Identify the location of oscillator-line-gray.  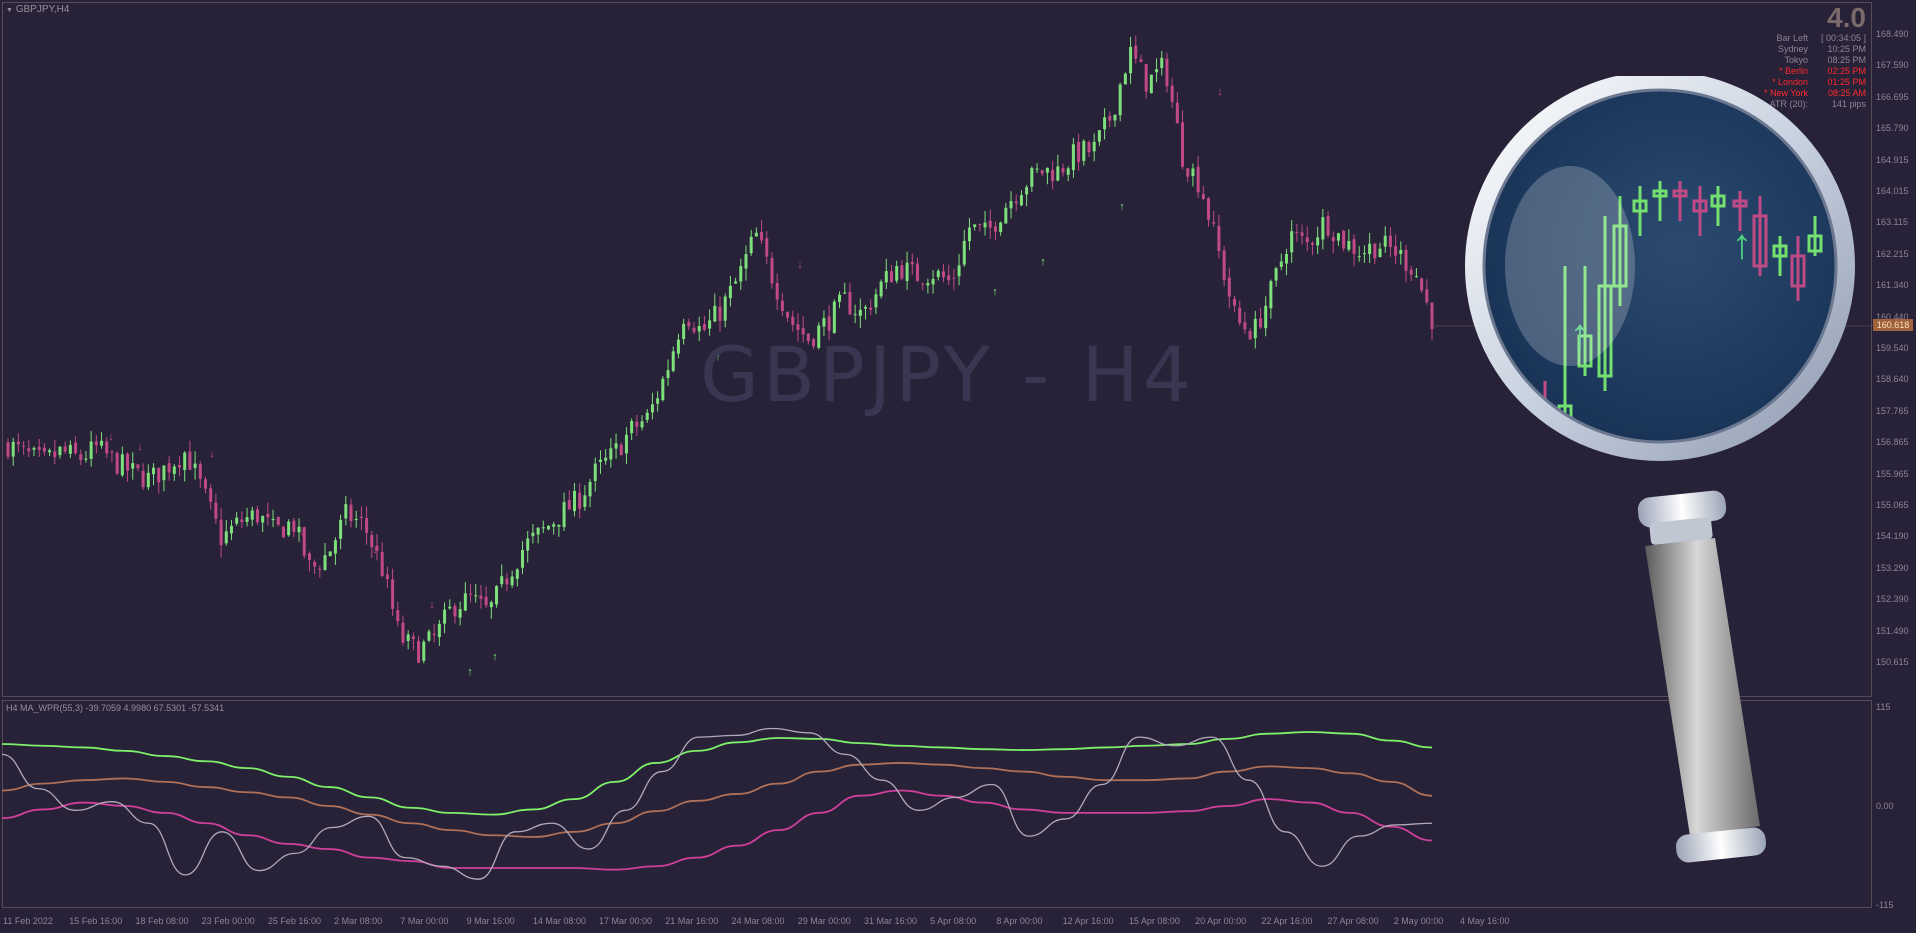
(717, 803).